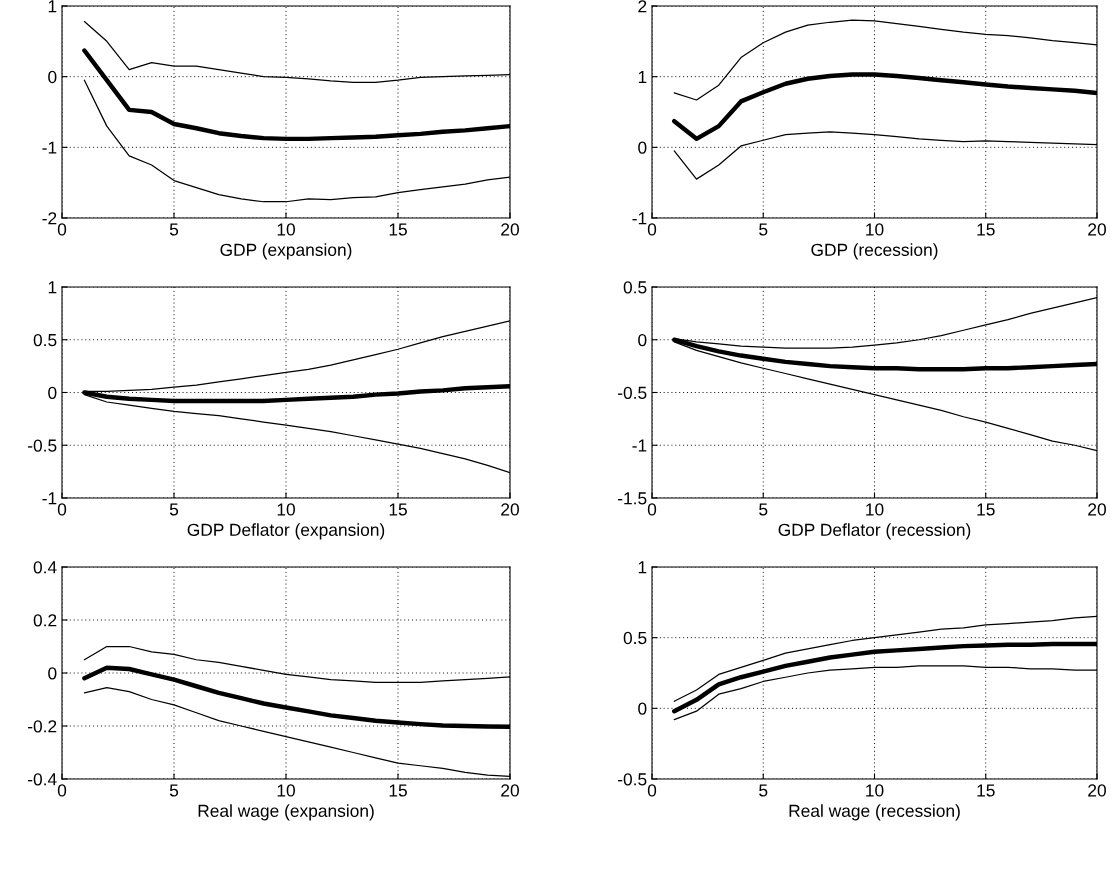 The height and width of the screenshot is (889, 1118). I want to click on x-axis-title: Real wage (recession), so click(874, 812).